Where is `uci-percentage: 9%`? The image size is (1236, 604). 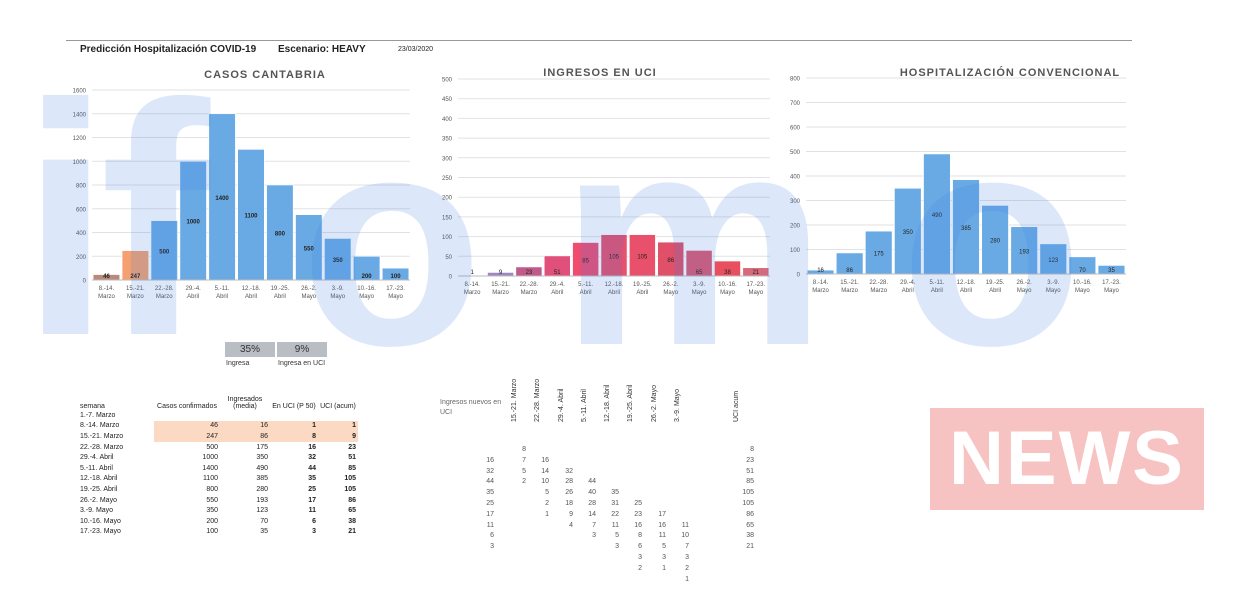 uci-percentage: 9% is located at coordinates (302, 349).